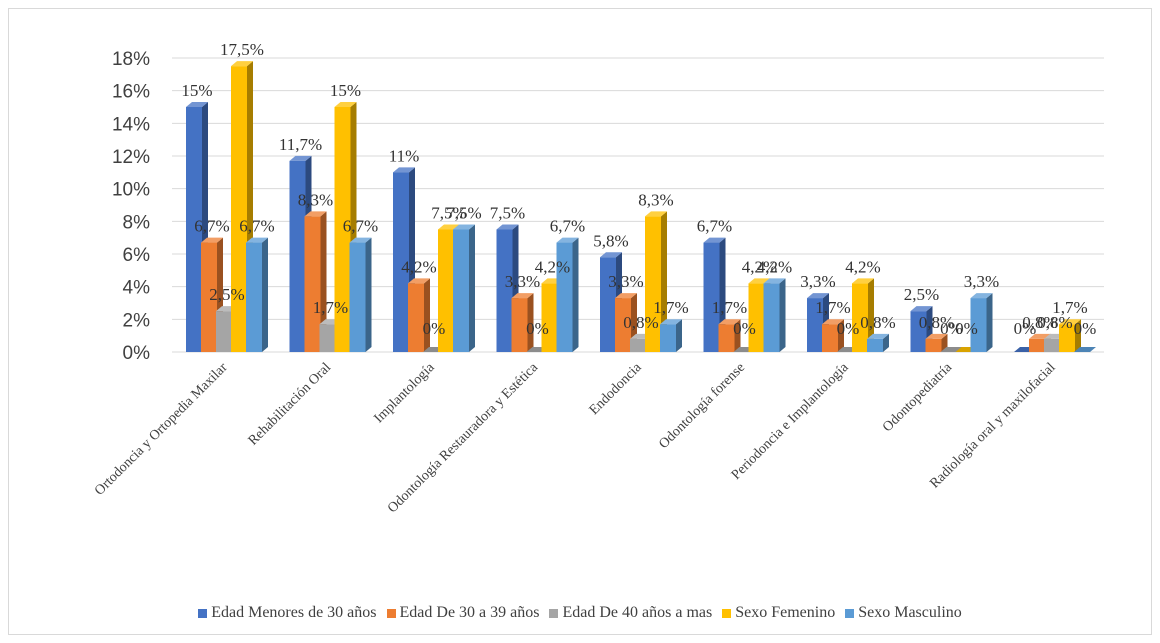  Describe the element at coordinates (790, 421) in the screenshot. I see `x-tick-label: Periodoncia e Implantología` at that location.